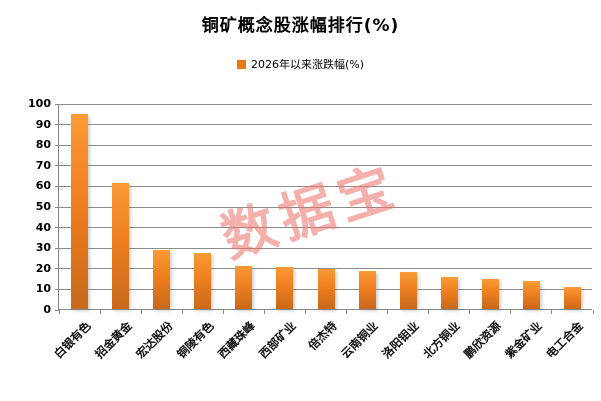 The width and height of the screenshot is (601, 401). Describe the element at coordinates (162, 279) in the screenshot. I see `bar-宏达股份` at that location.